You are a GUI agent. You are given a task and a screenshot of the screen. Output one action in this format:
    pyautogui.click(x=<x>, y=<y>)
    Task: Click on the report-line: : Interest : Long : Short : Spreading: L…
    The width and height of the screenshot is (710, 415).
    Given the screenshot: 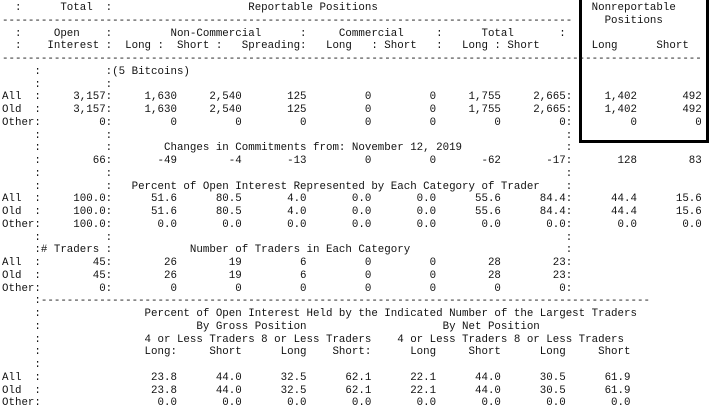 What is the action you would take?
    pyautogui.click(x=345, y=46)
    